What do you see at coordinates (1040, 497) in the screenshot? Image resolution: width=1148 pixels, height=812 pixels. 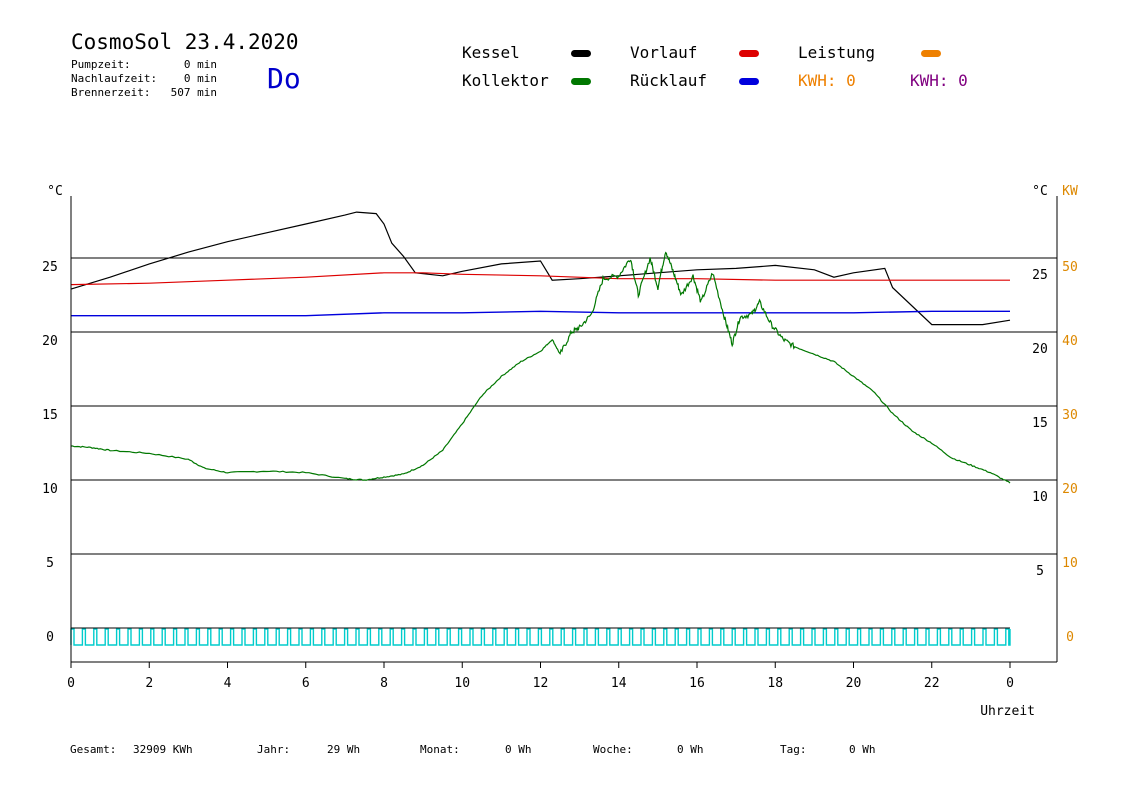 I see `y-tick-label-right: 10` at bounding box center [1040, 497].